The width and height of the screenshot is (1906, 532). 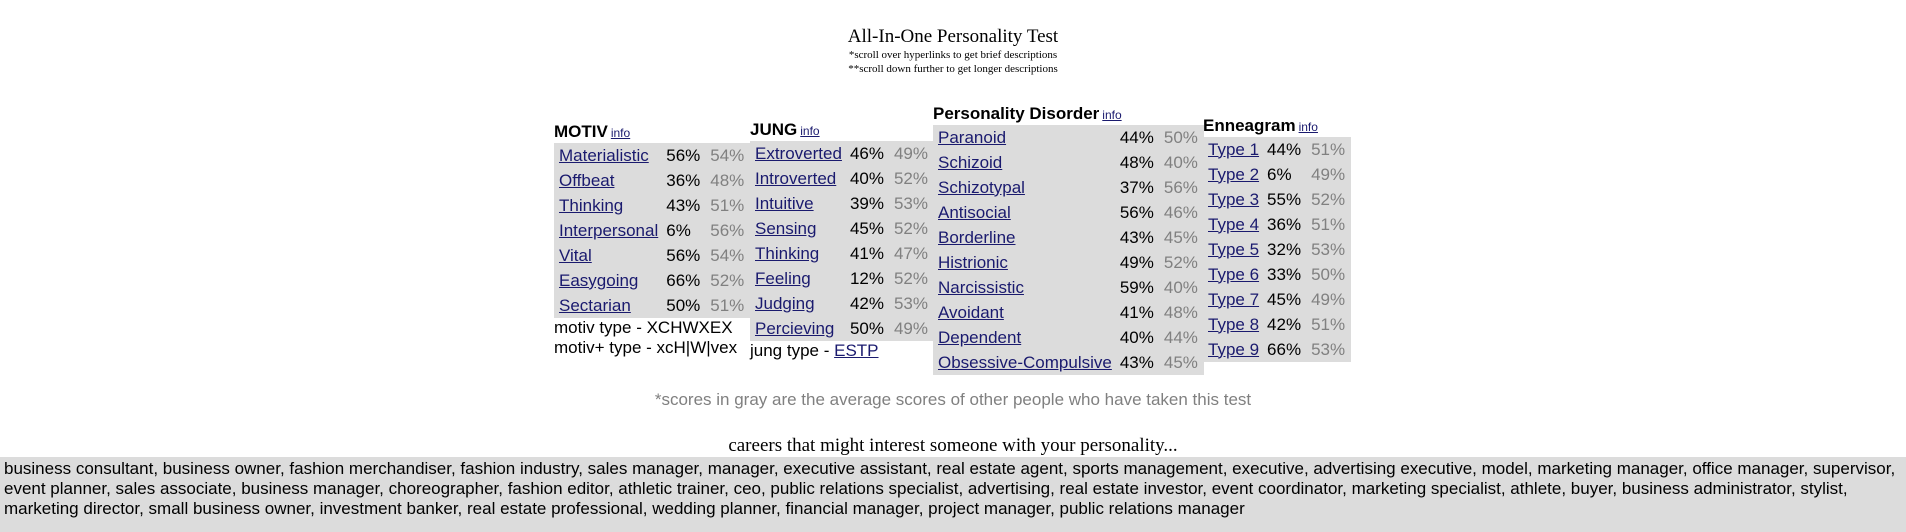 I want to click on enneagram-trait-link: Type 3, so click(x=1234, y=199).